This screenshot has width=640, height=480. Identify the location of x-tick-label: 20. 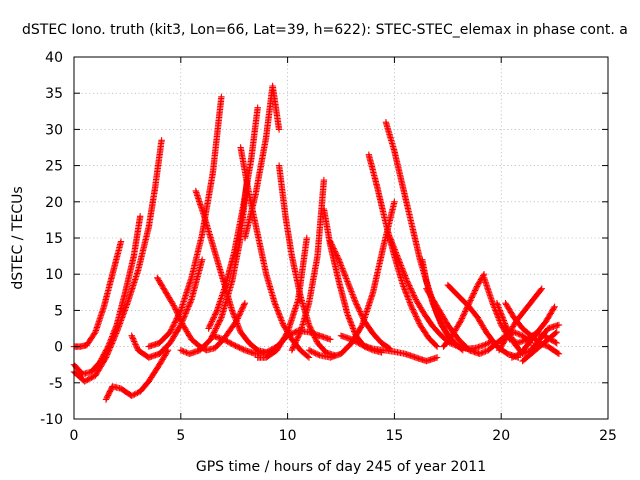
(501, 436).